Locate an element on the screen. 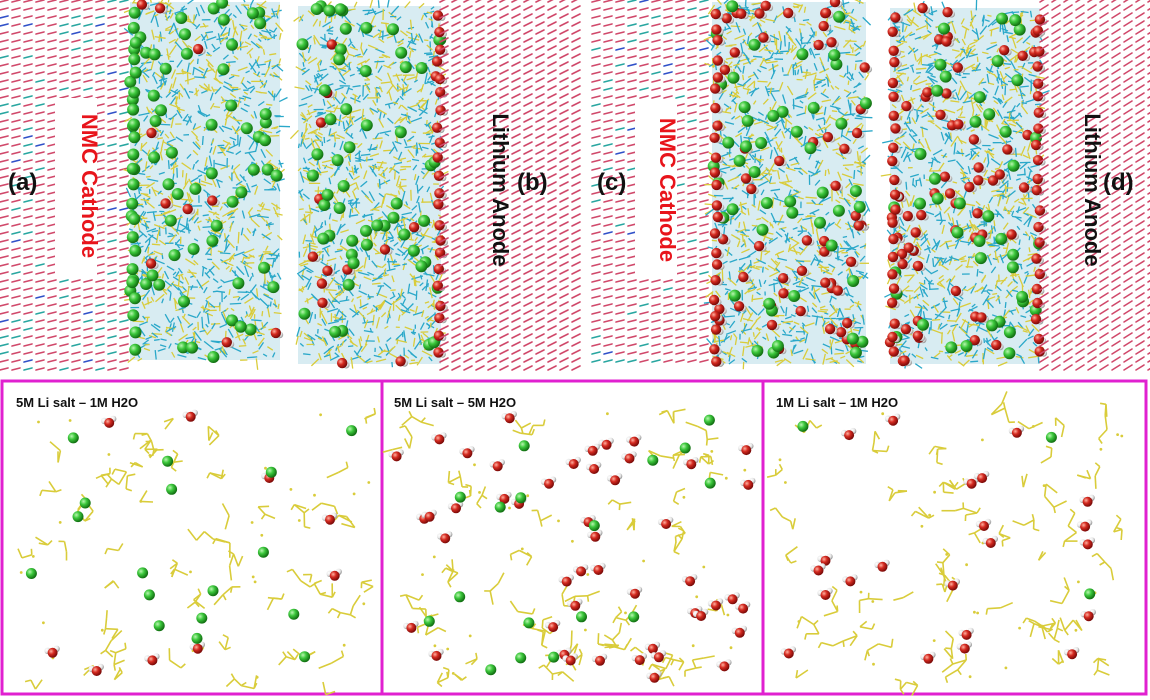  electrode-label-c: NMC Cathode is located at coordinates (667, 190).